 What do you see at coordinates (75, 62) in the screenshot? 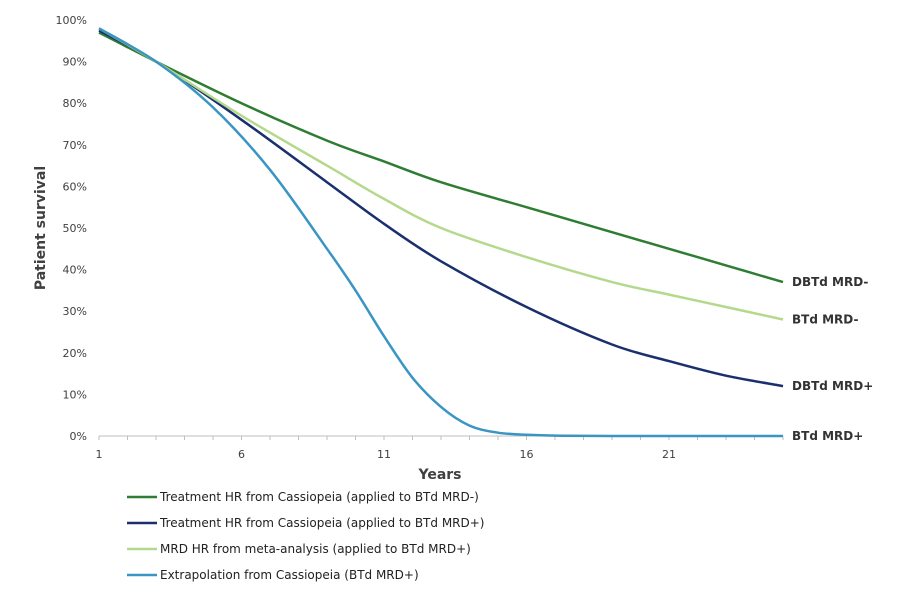
I see `y-tick-label: 90%` at bounding box center [75, 62].